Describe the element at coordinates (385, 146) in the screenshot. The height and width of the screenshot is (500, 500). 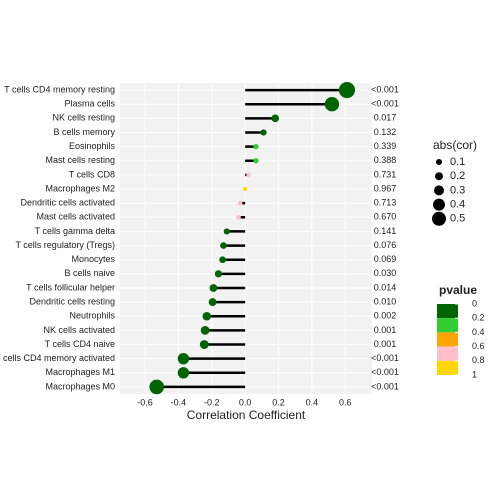
I see `pvalue-label: 0.339` at that location.